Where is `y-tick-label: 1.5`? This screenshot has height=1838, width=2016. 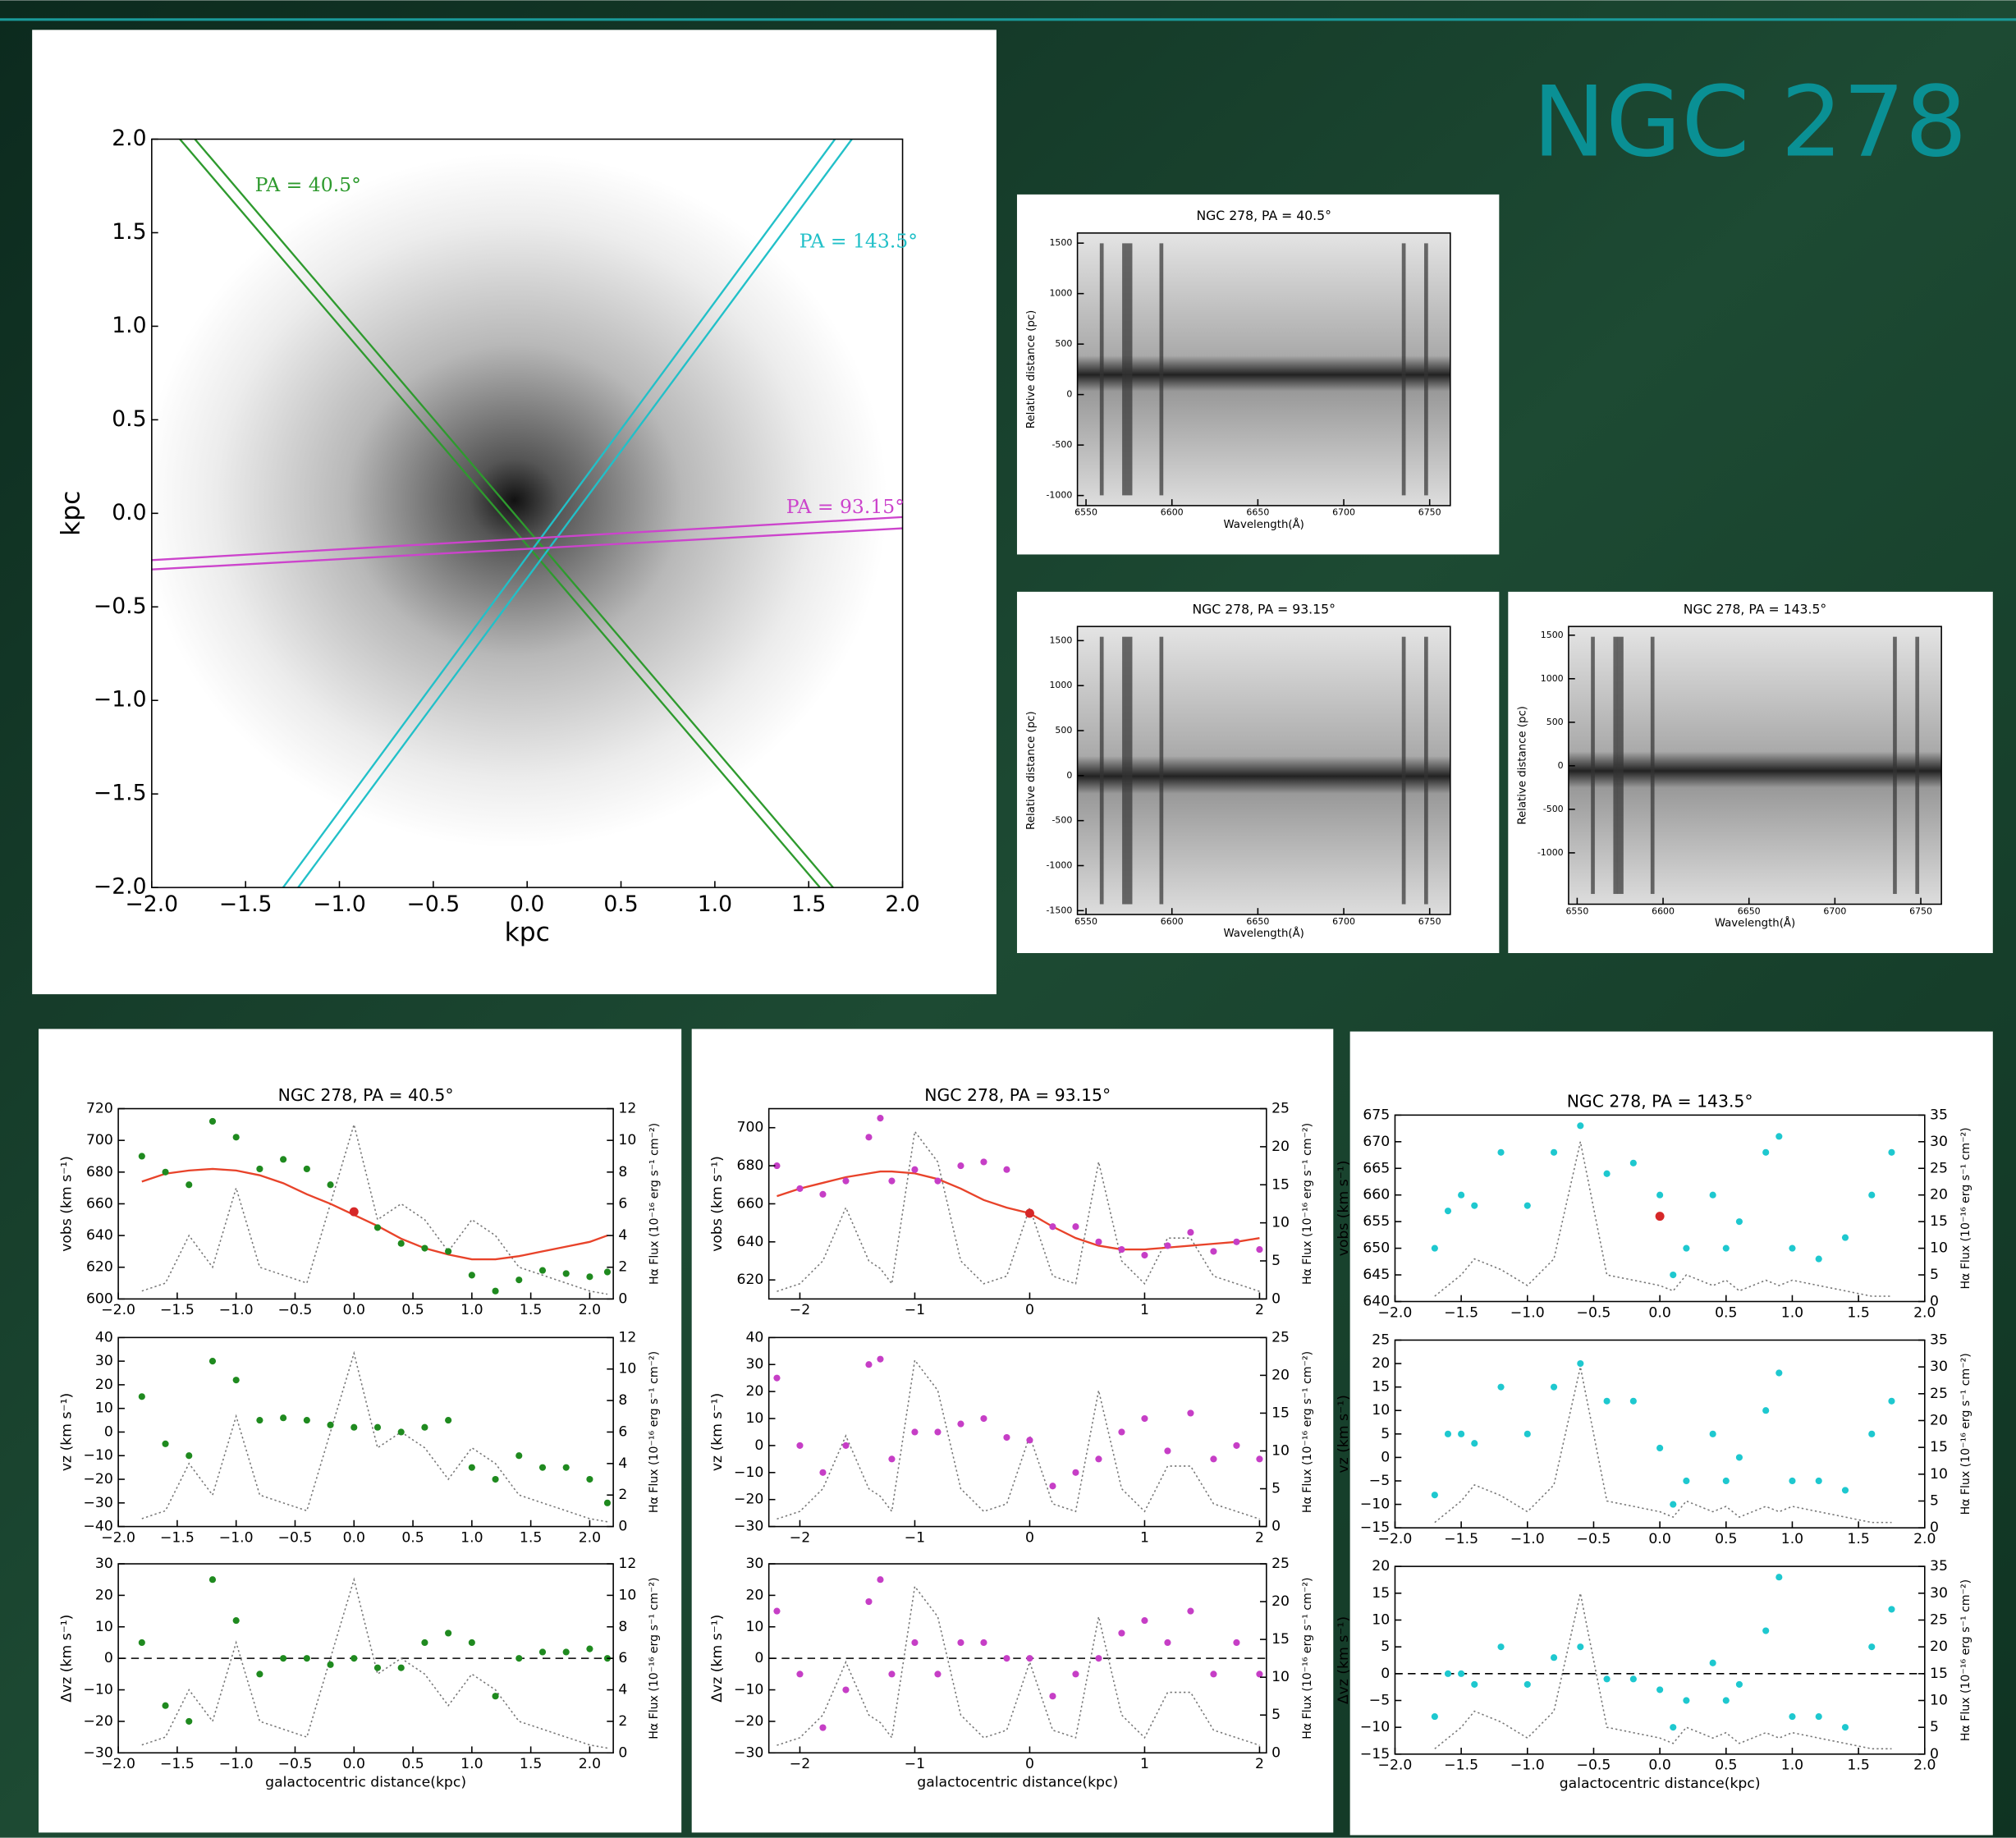 y-tick-label: 1.5 is located at coordinates (129, 232).